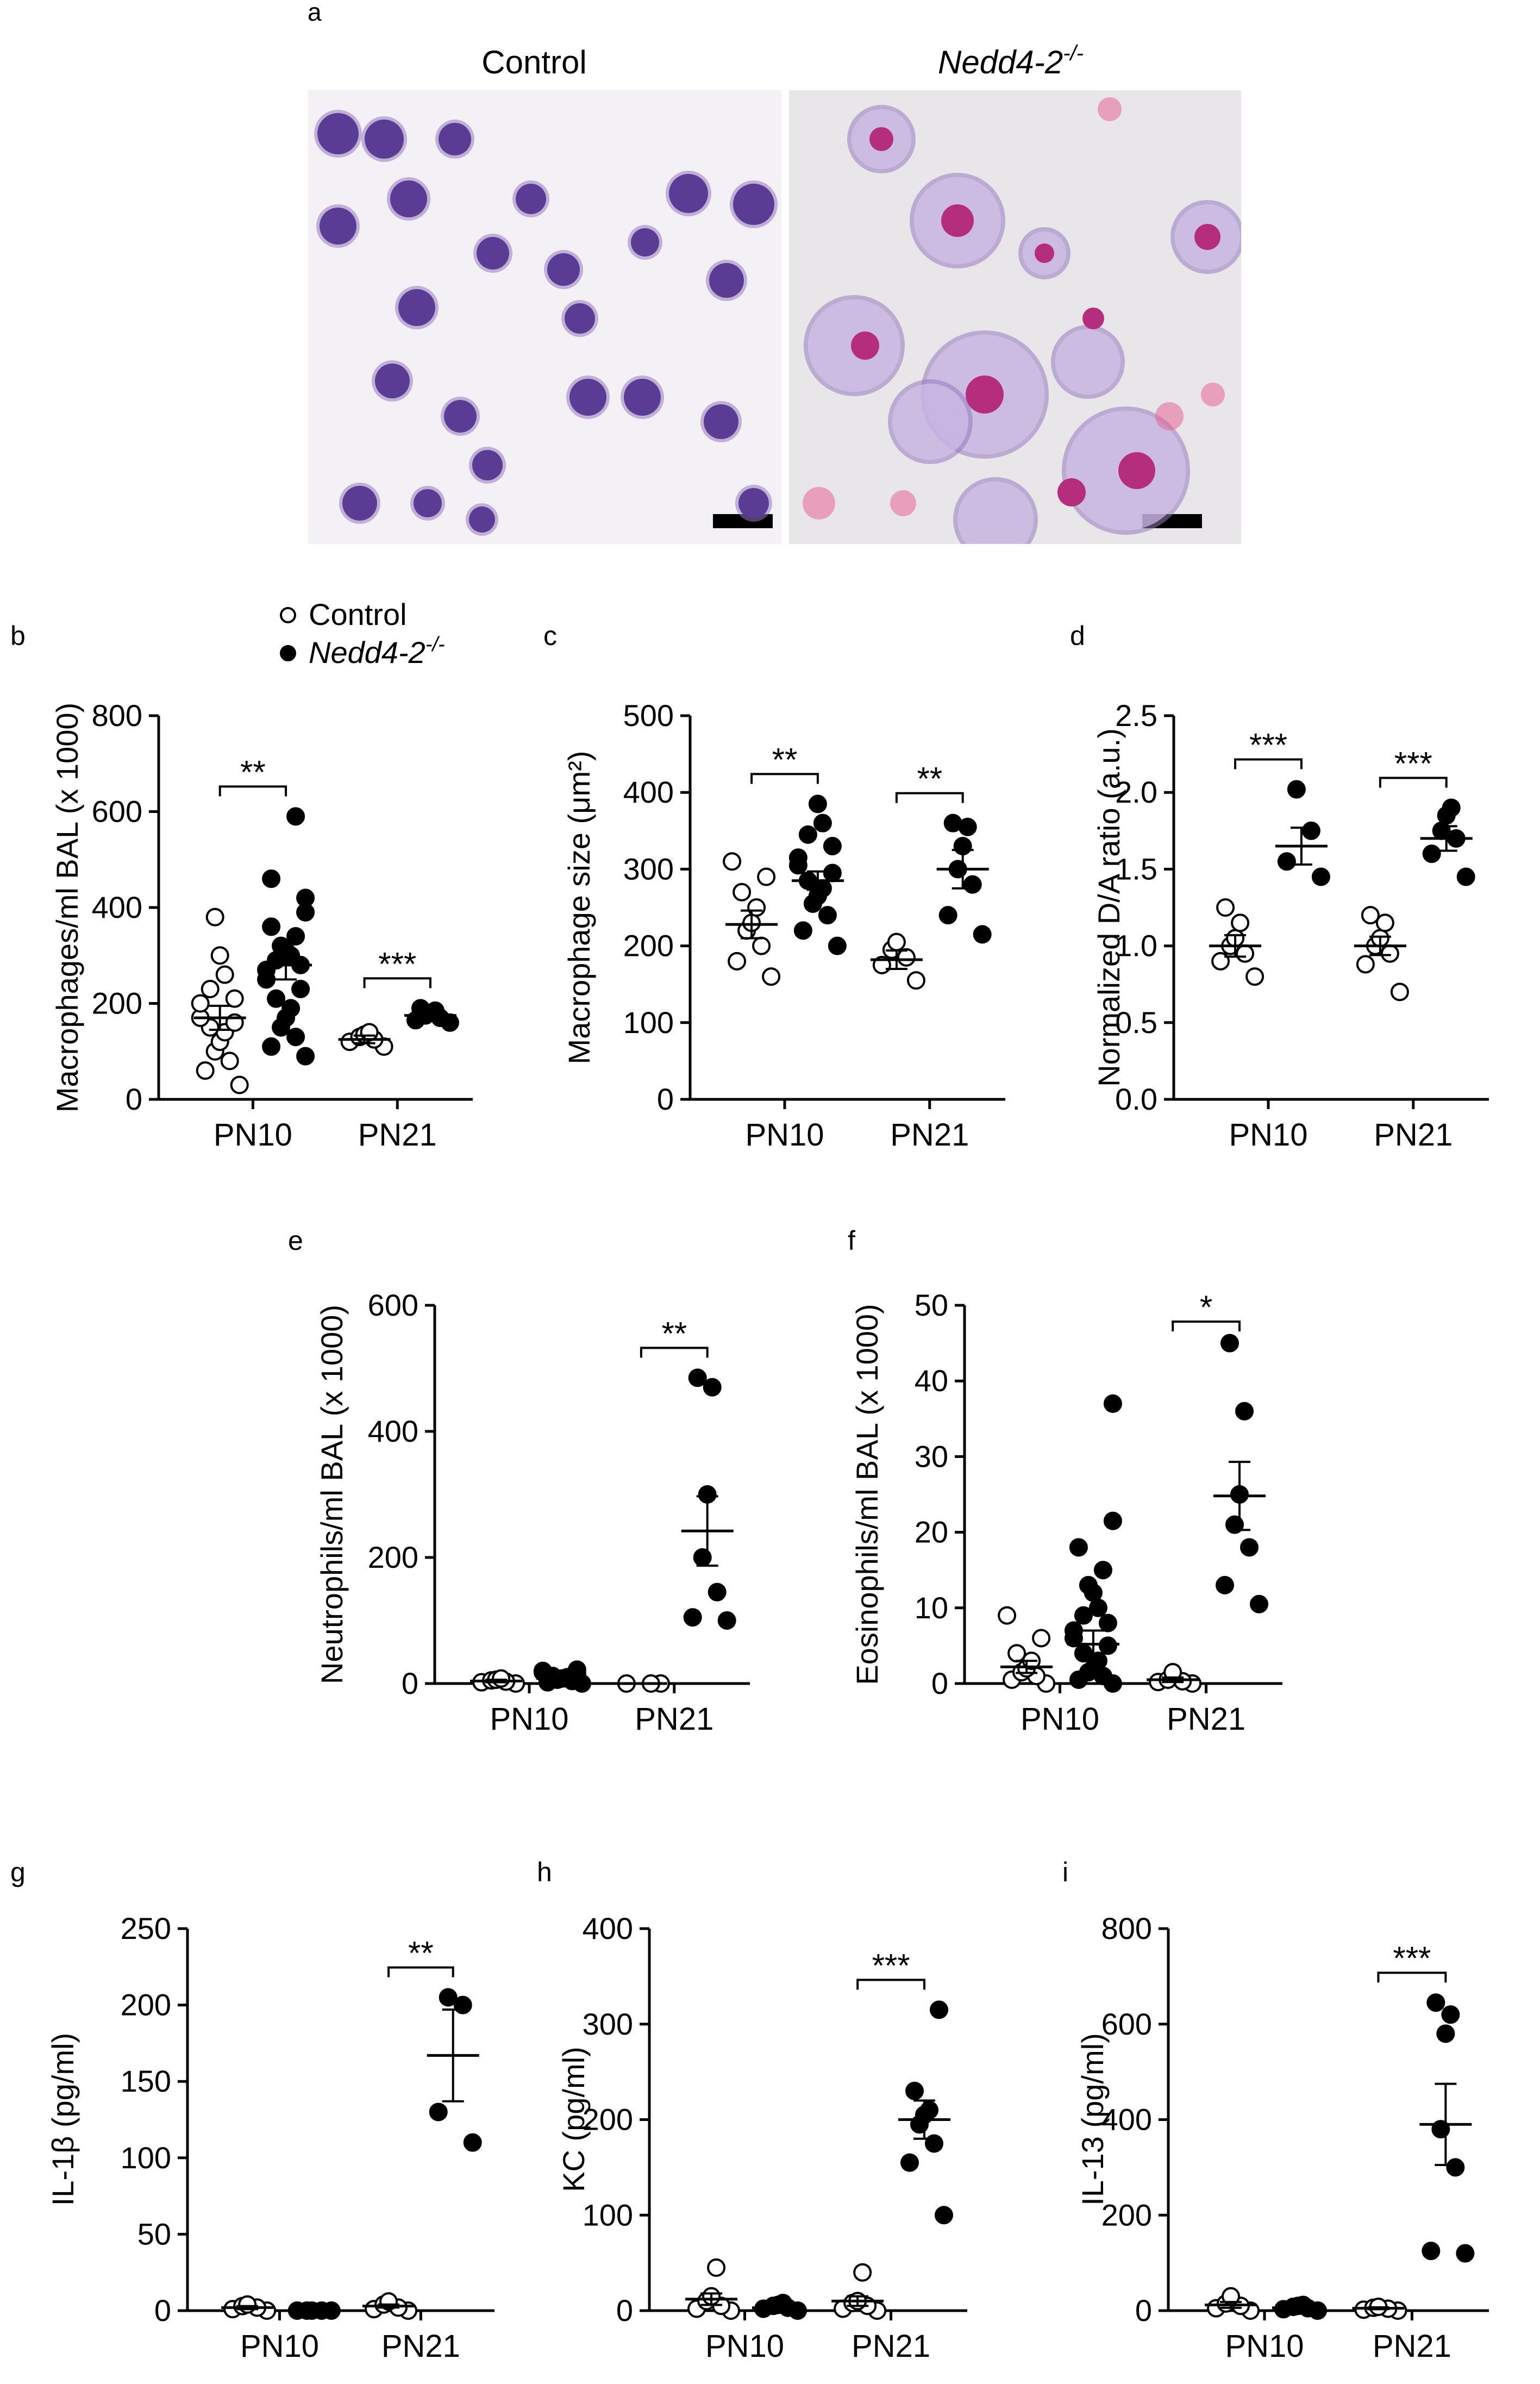 This screenshot has height=2384, width=1540. Describe the element at coordinates (288, 653) in the screenshot. I see `legend-marker-ko` at that location.